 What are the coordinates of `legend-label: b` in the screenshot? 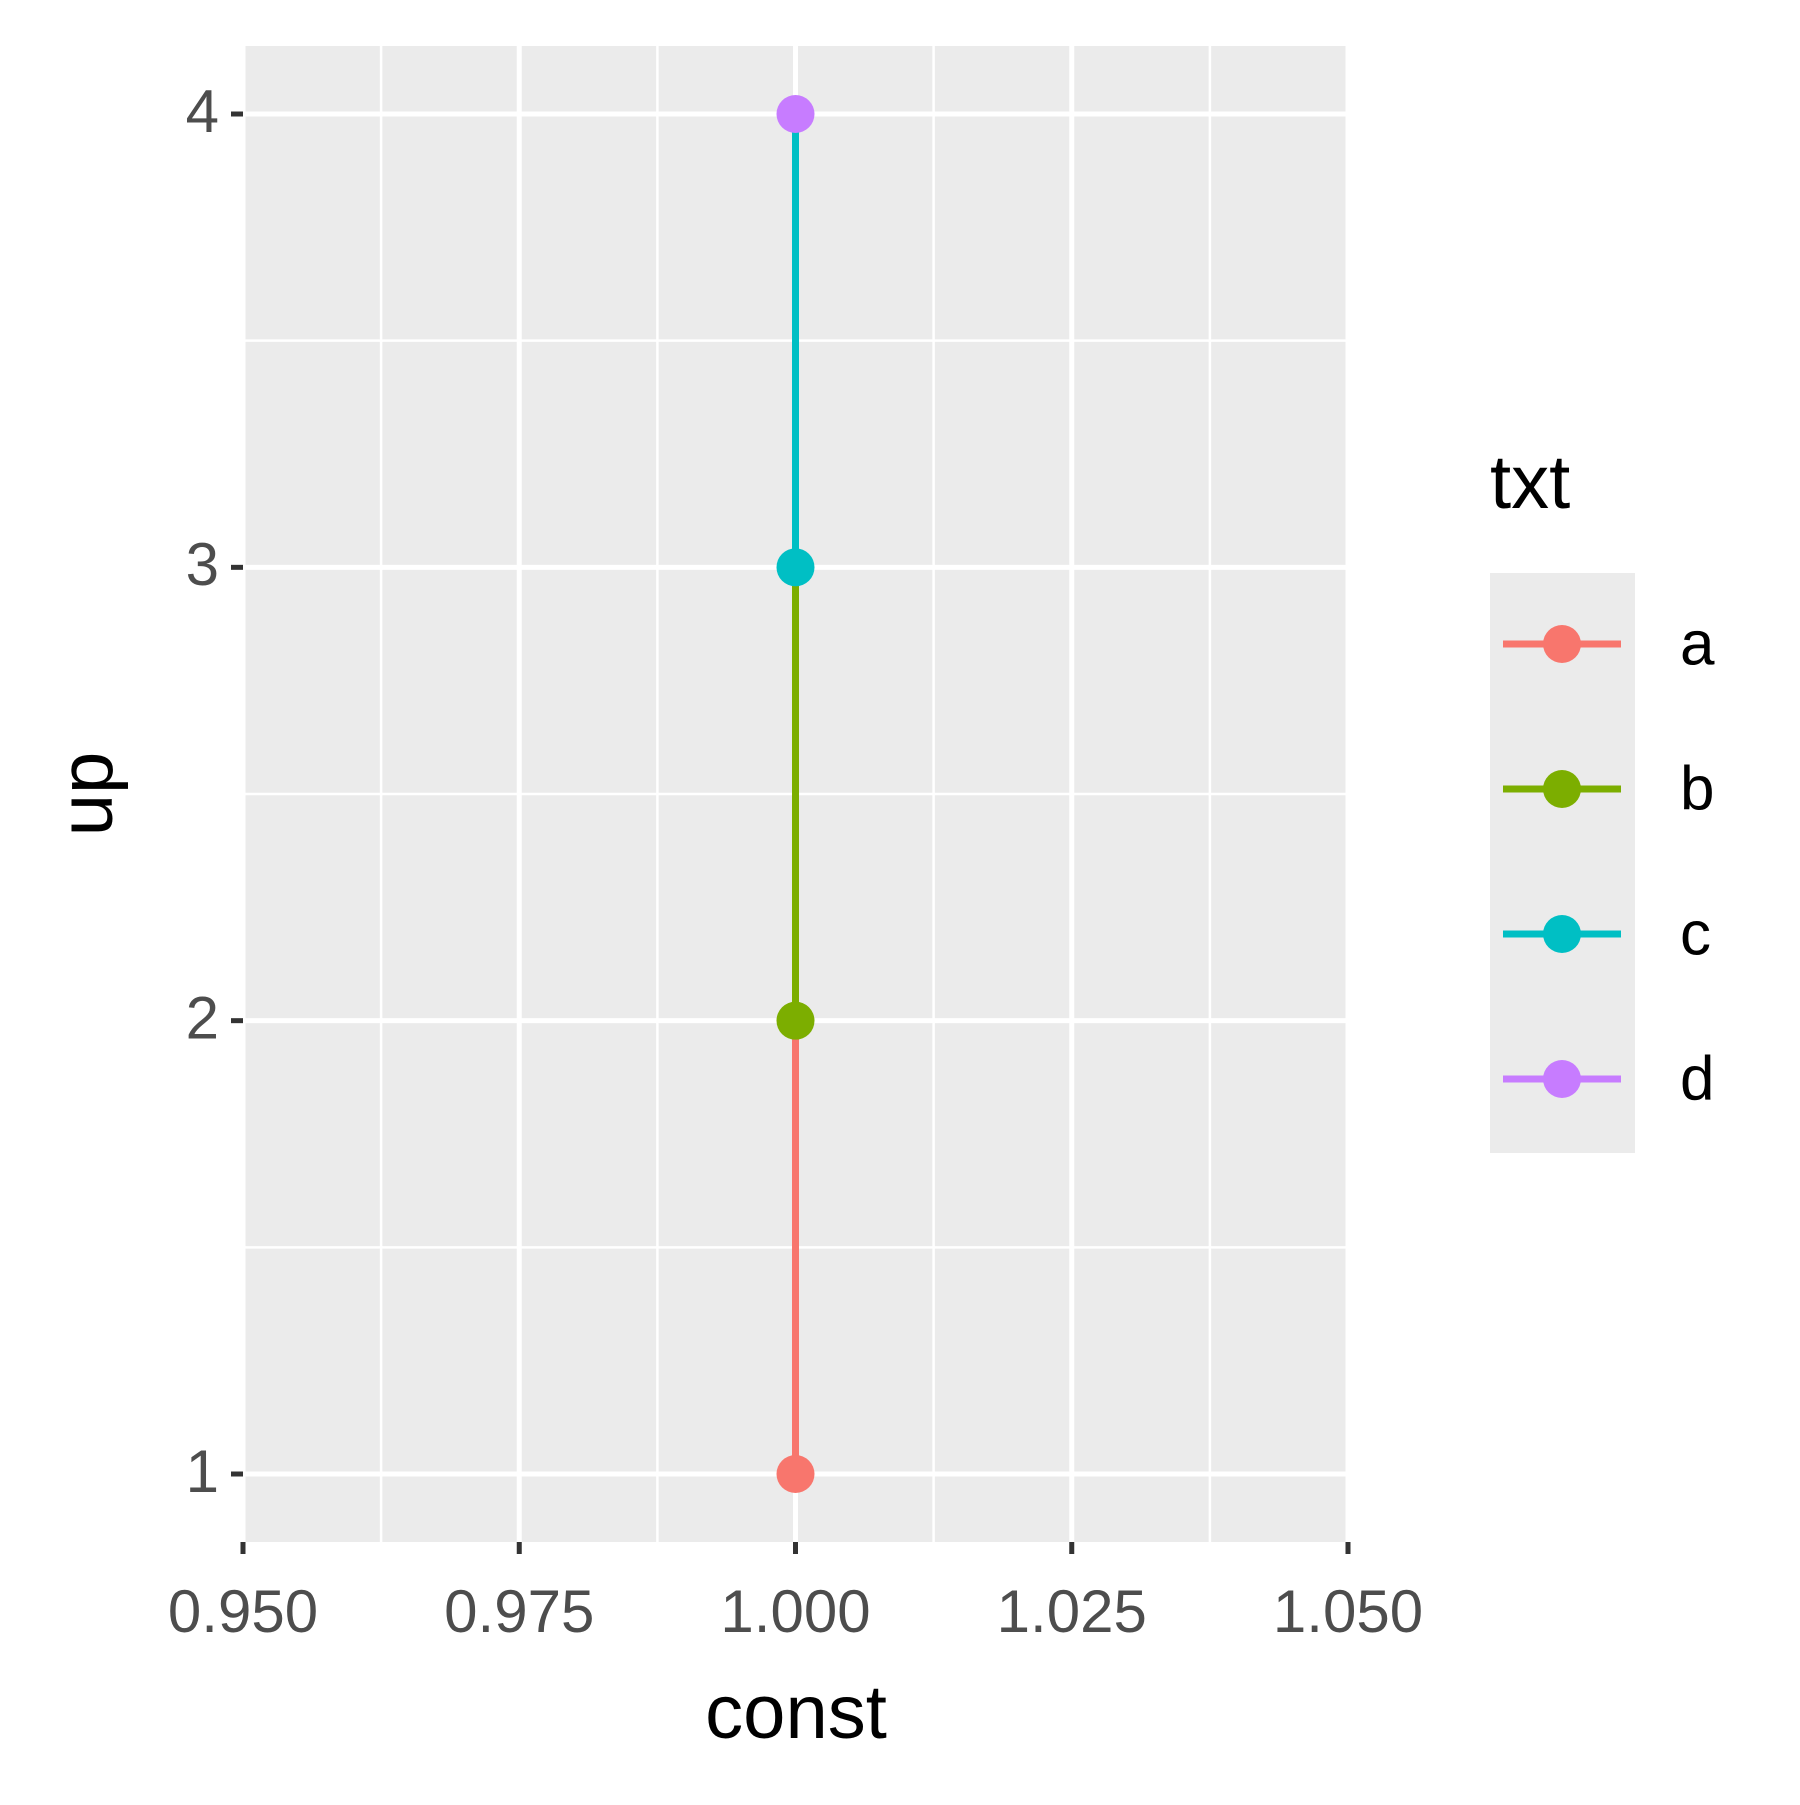 It's located at (1697, 788).